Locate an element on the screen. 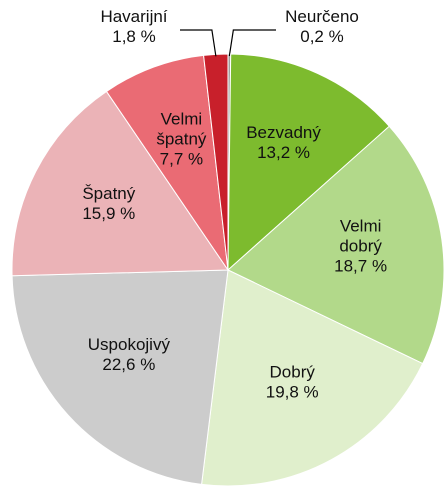 The height and width of the screenshot is (489, 446). category-label: Dobrý is located at coordinates (293, 372).